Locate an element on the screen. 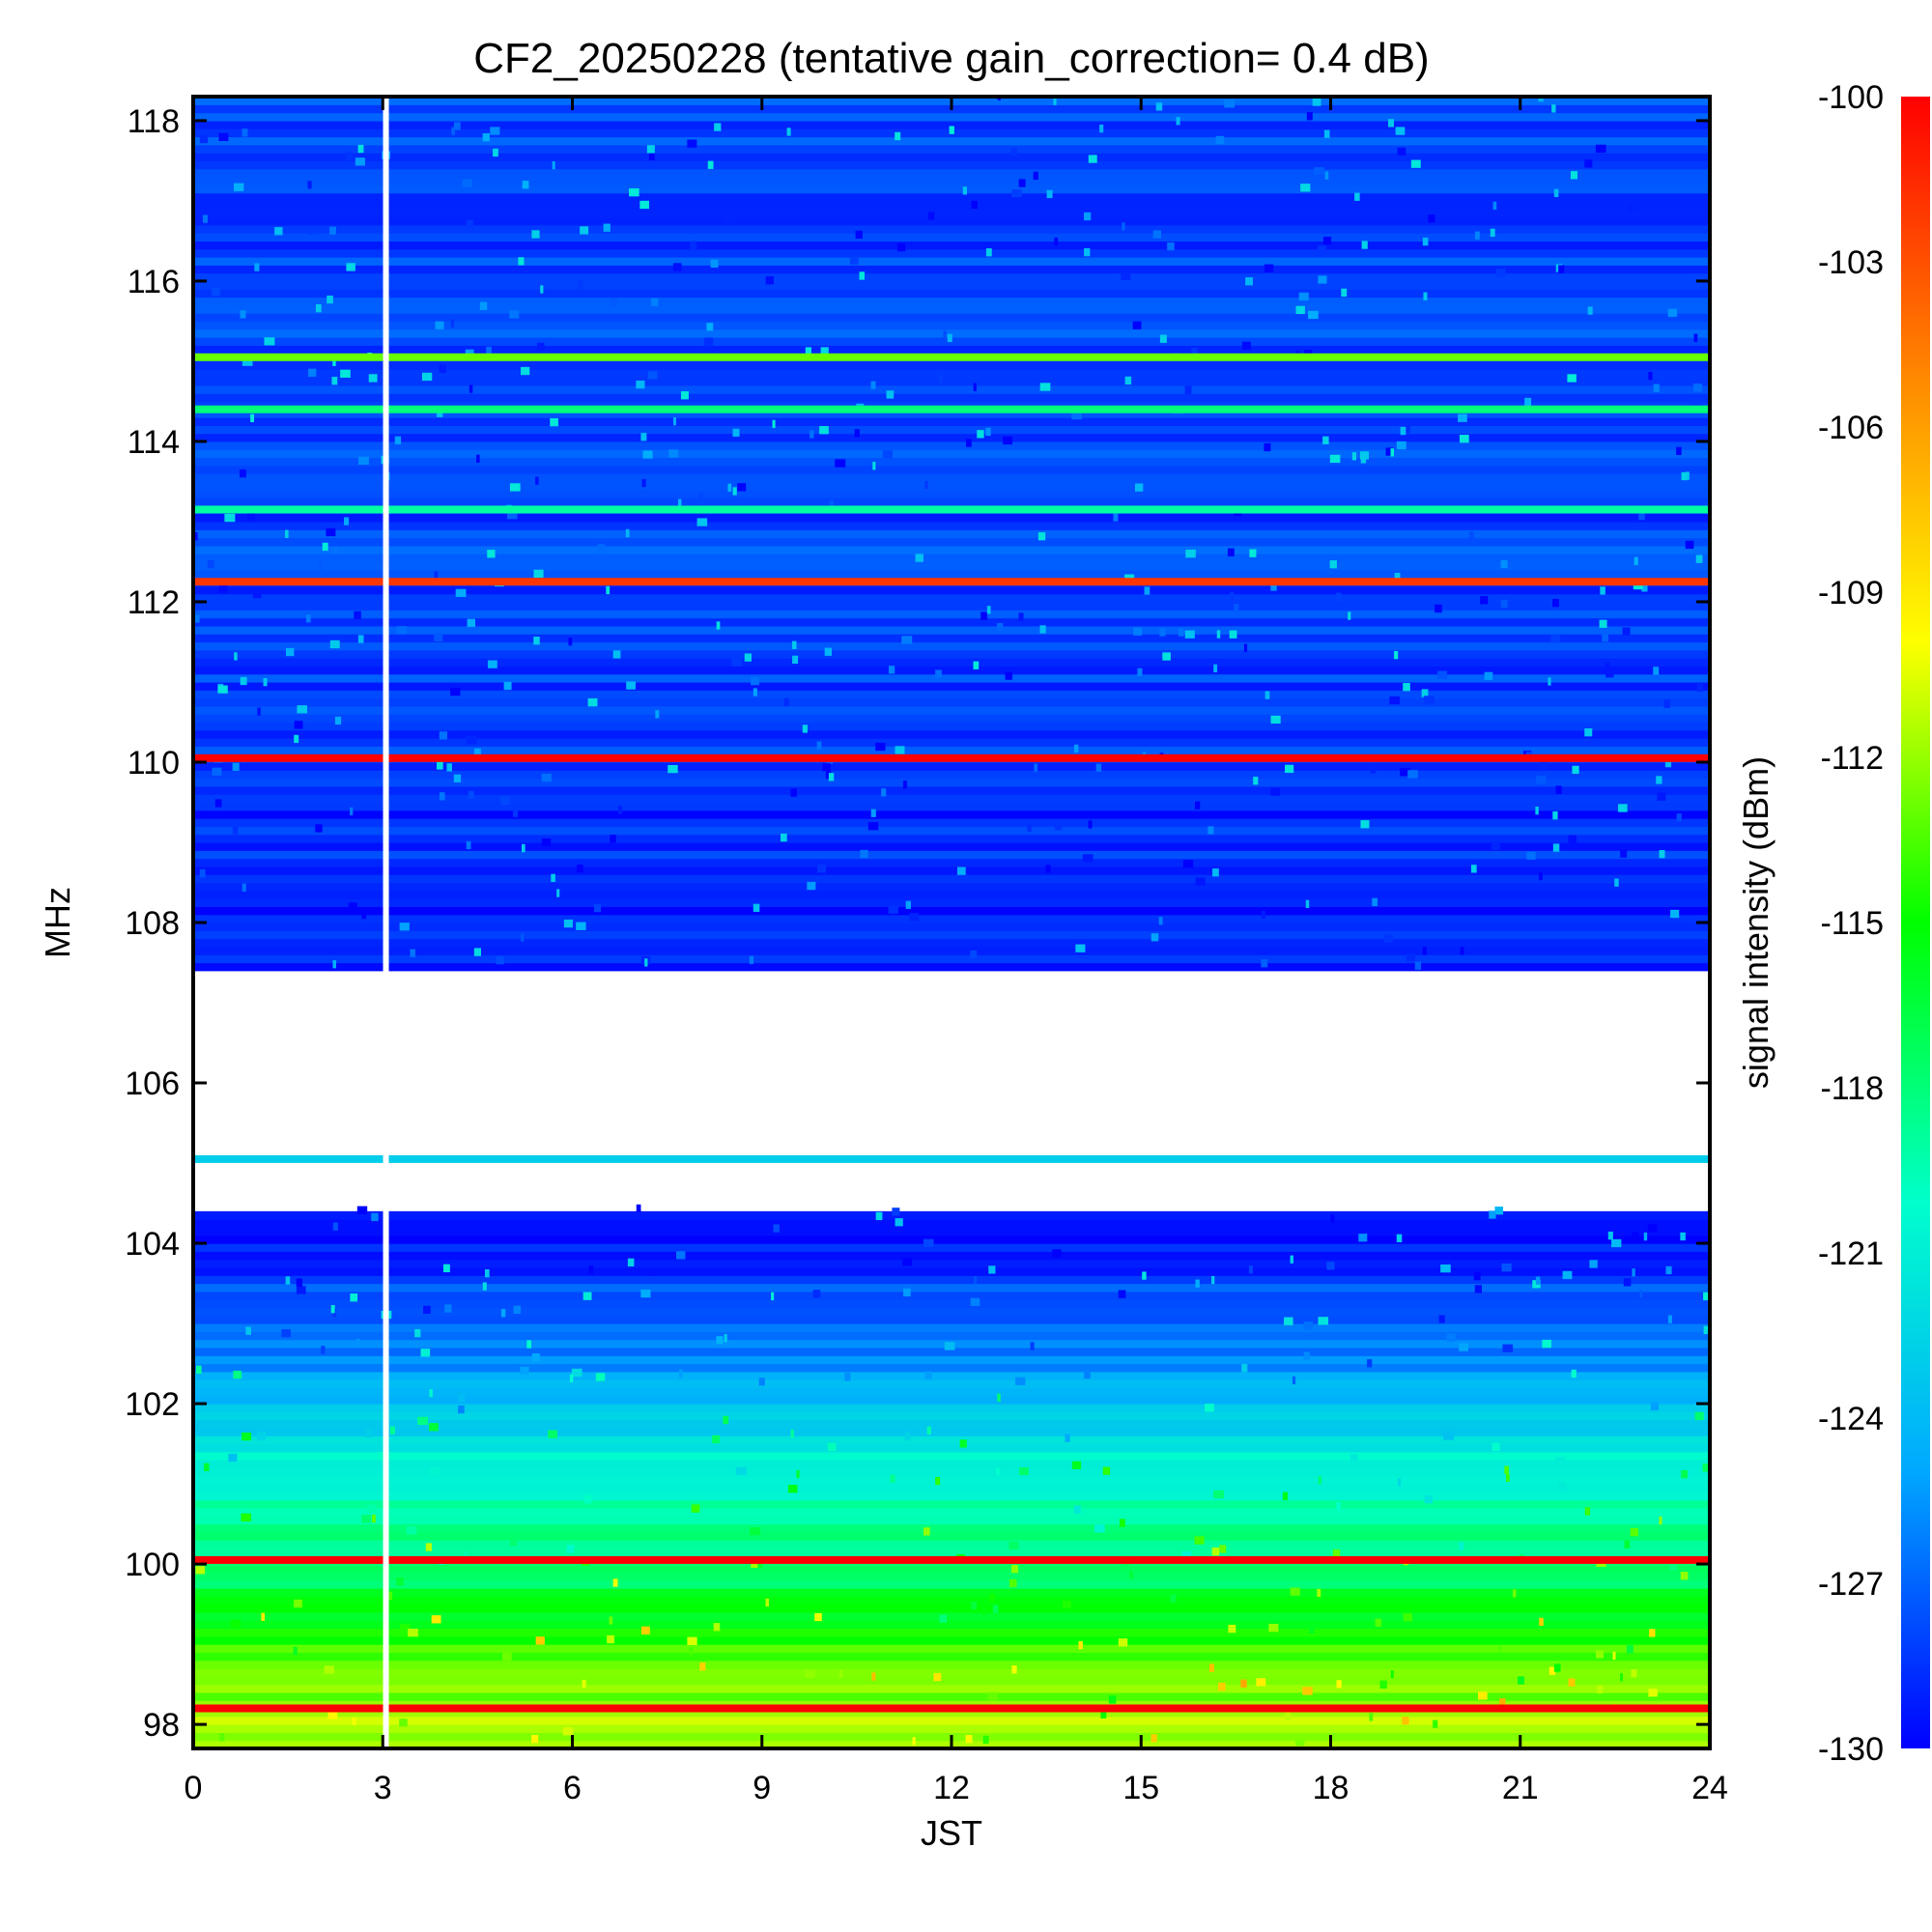 This screenshot has height=1932, width=1932. y-tick-label: 116 is located at coordinates (154, 282).